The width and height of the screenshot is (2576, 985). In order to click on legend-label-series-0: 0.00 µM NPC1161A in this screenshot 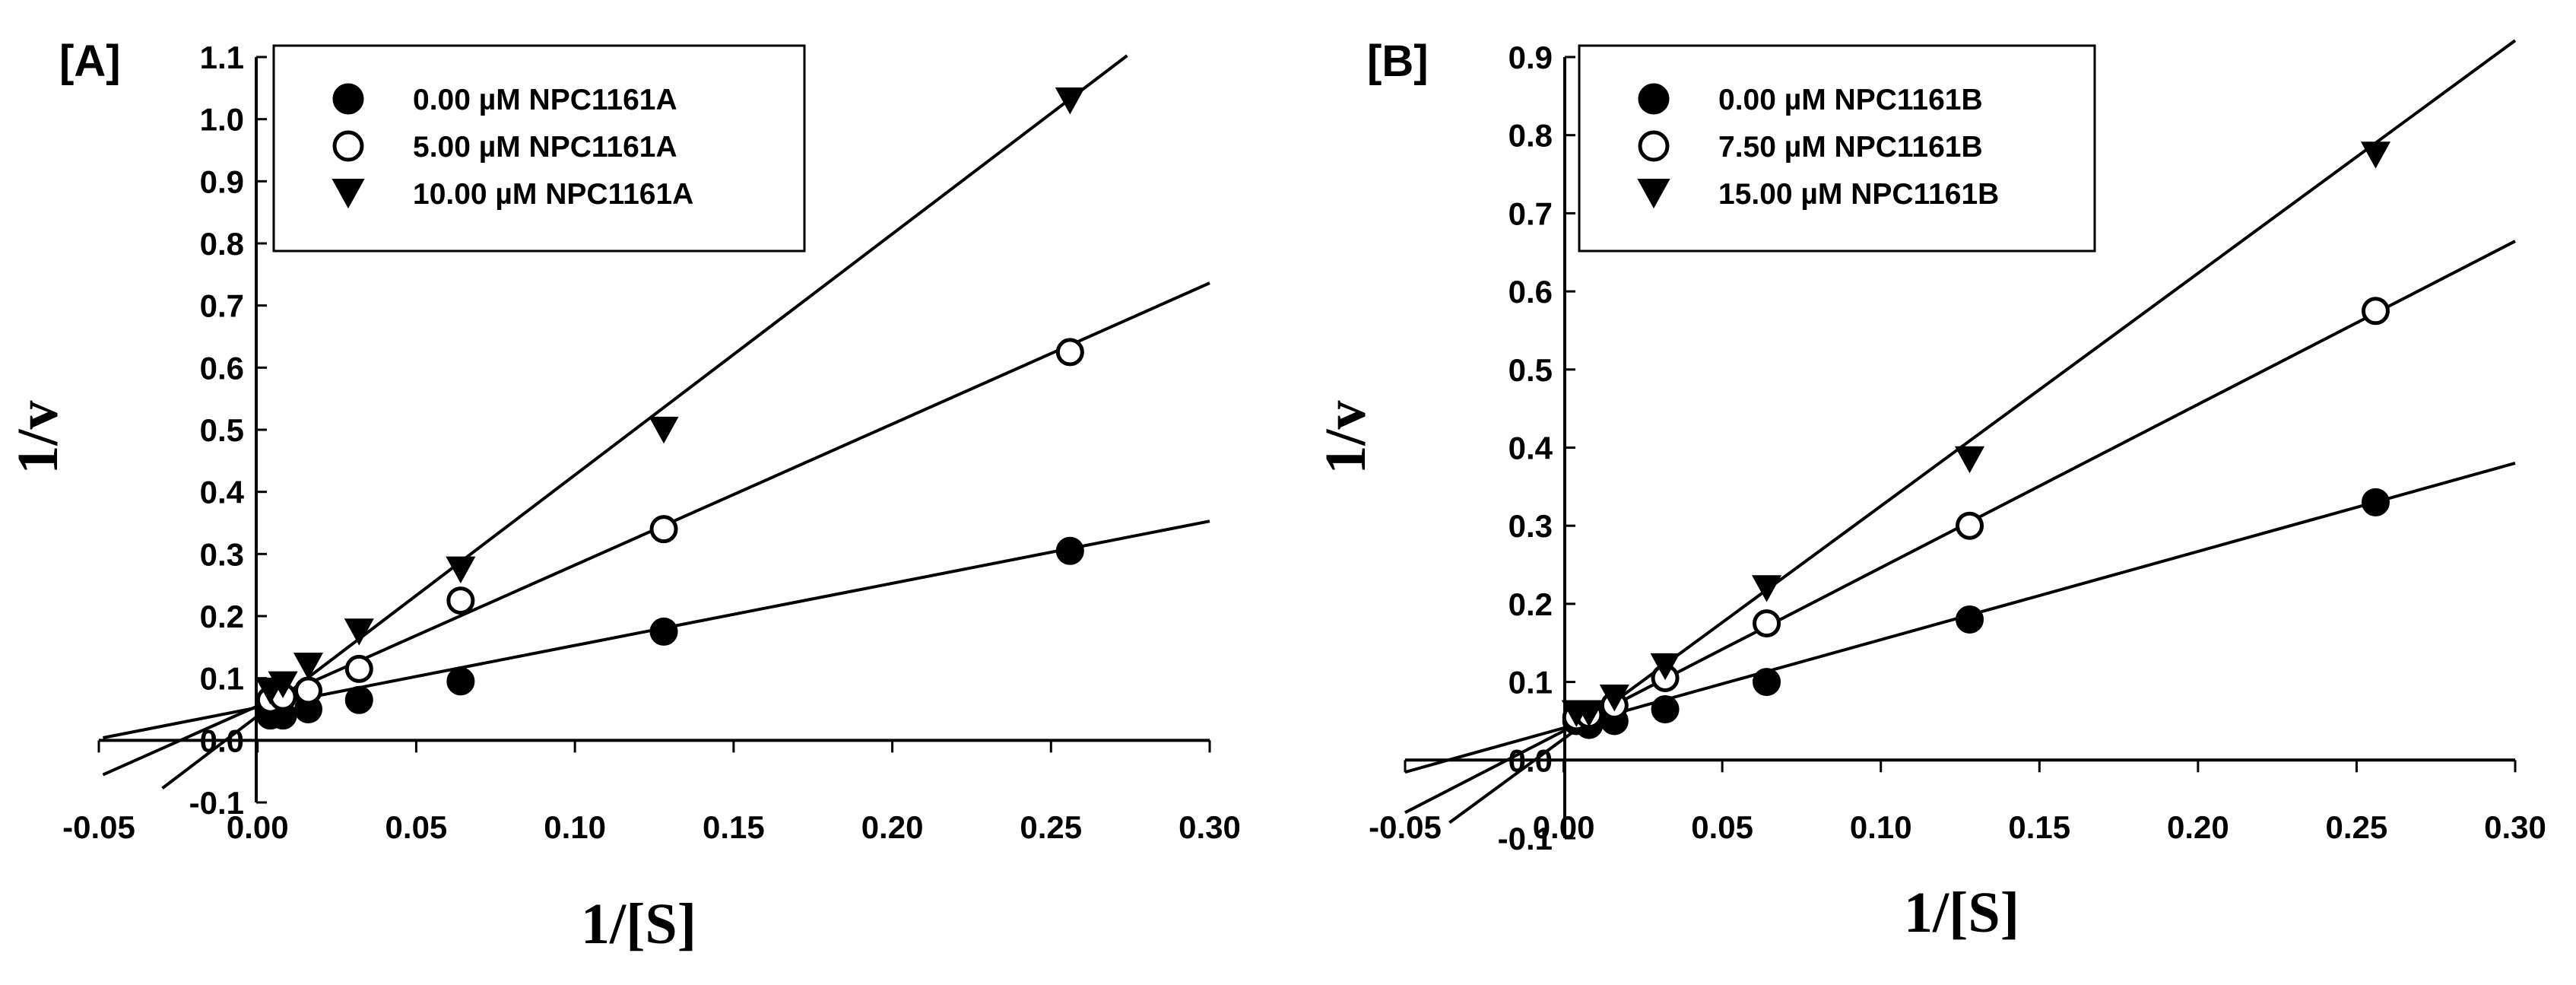, I will do `click(545, 100)`.